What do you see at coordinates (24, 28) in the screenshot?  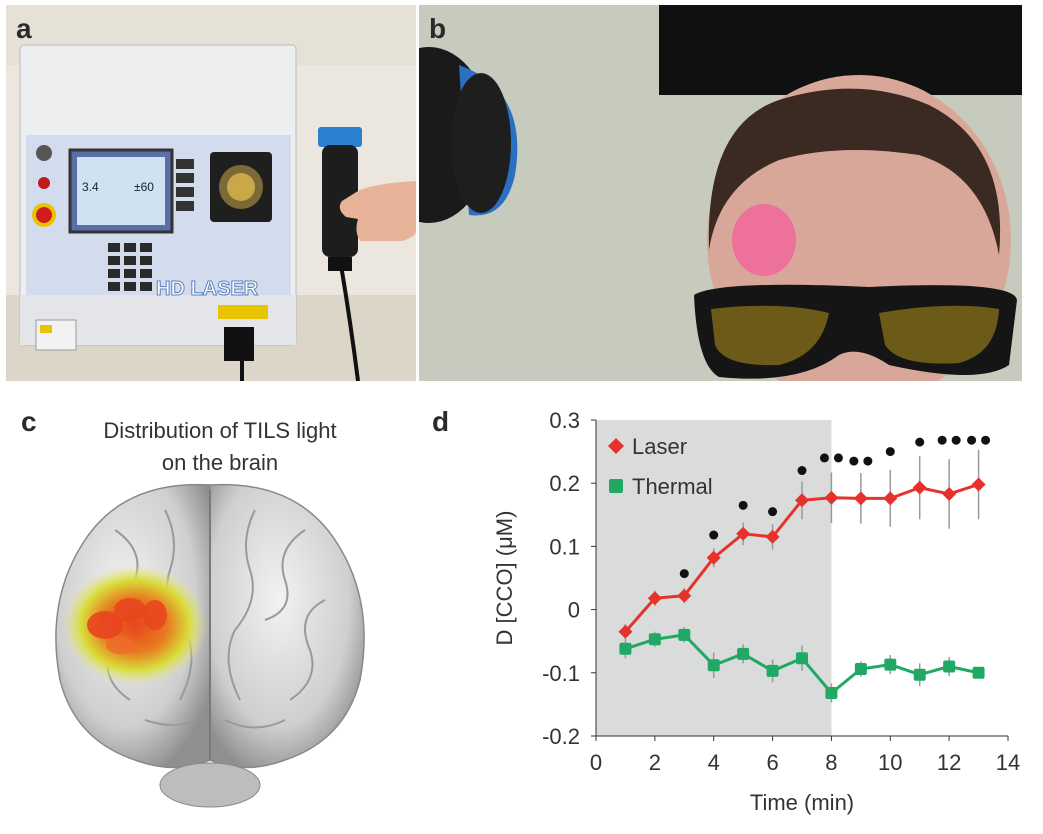 I see `panel-a-label: a` at bounding box center [24, 28].